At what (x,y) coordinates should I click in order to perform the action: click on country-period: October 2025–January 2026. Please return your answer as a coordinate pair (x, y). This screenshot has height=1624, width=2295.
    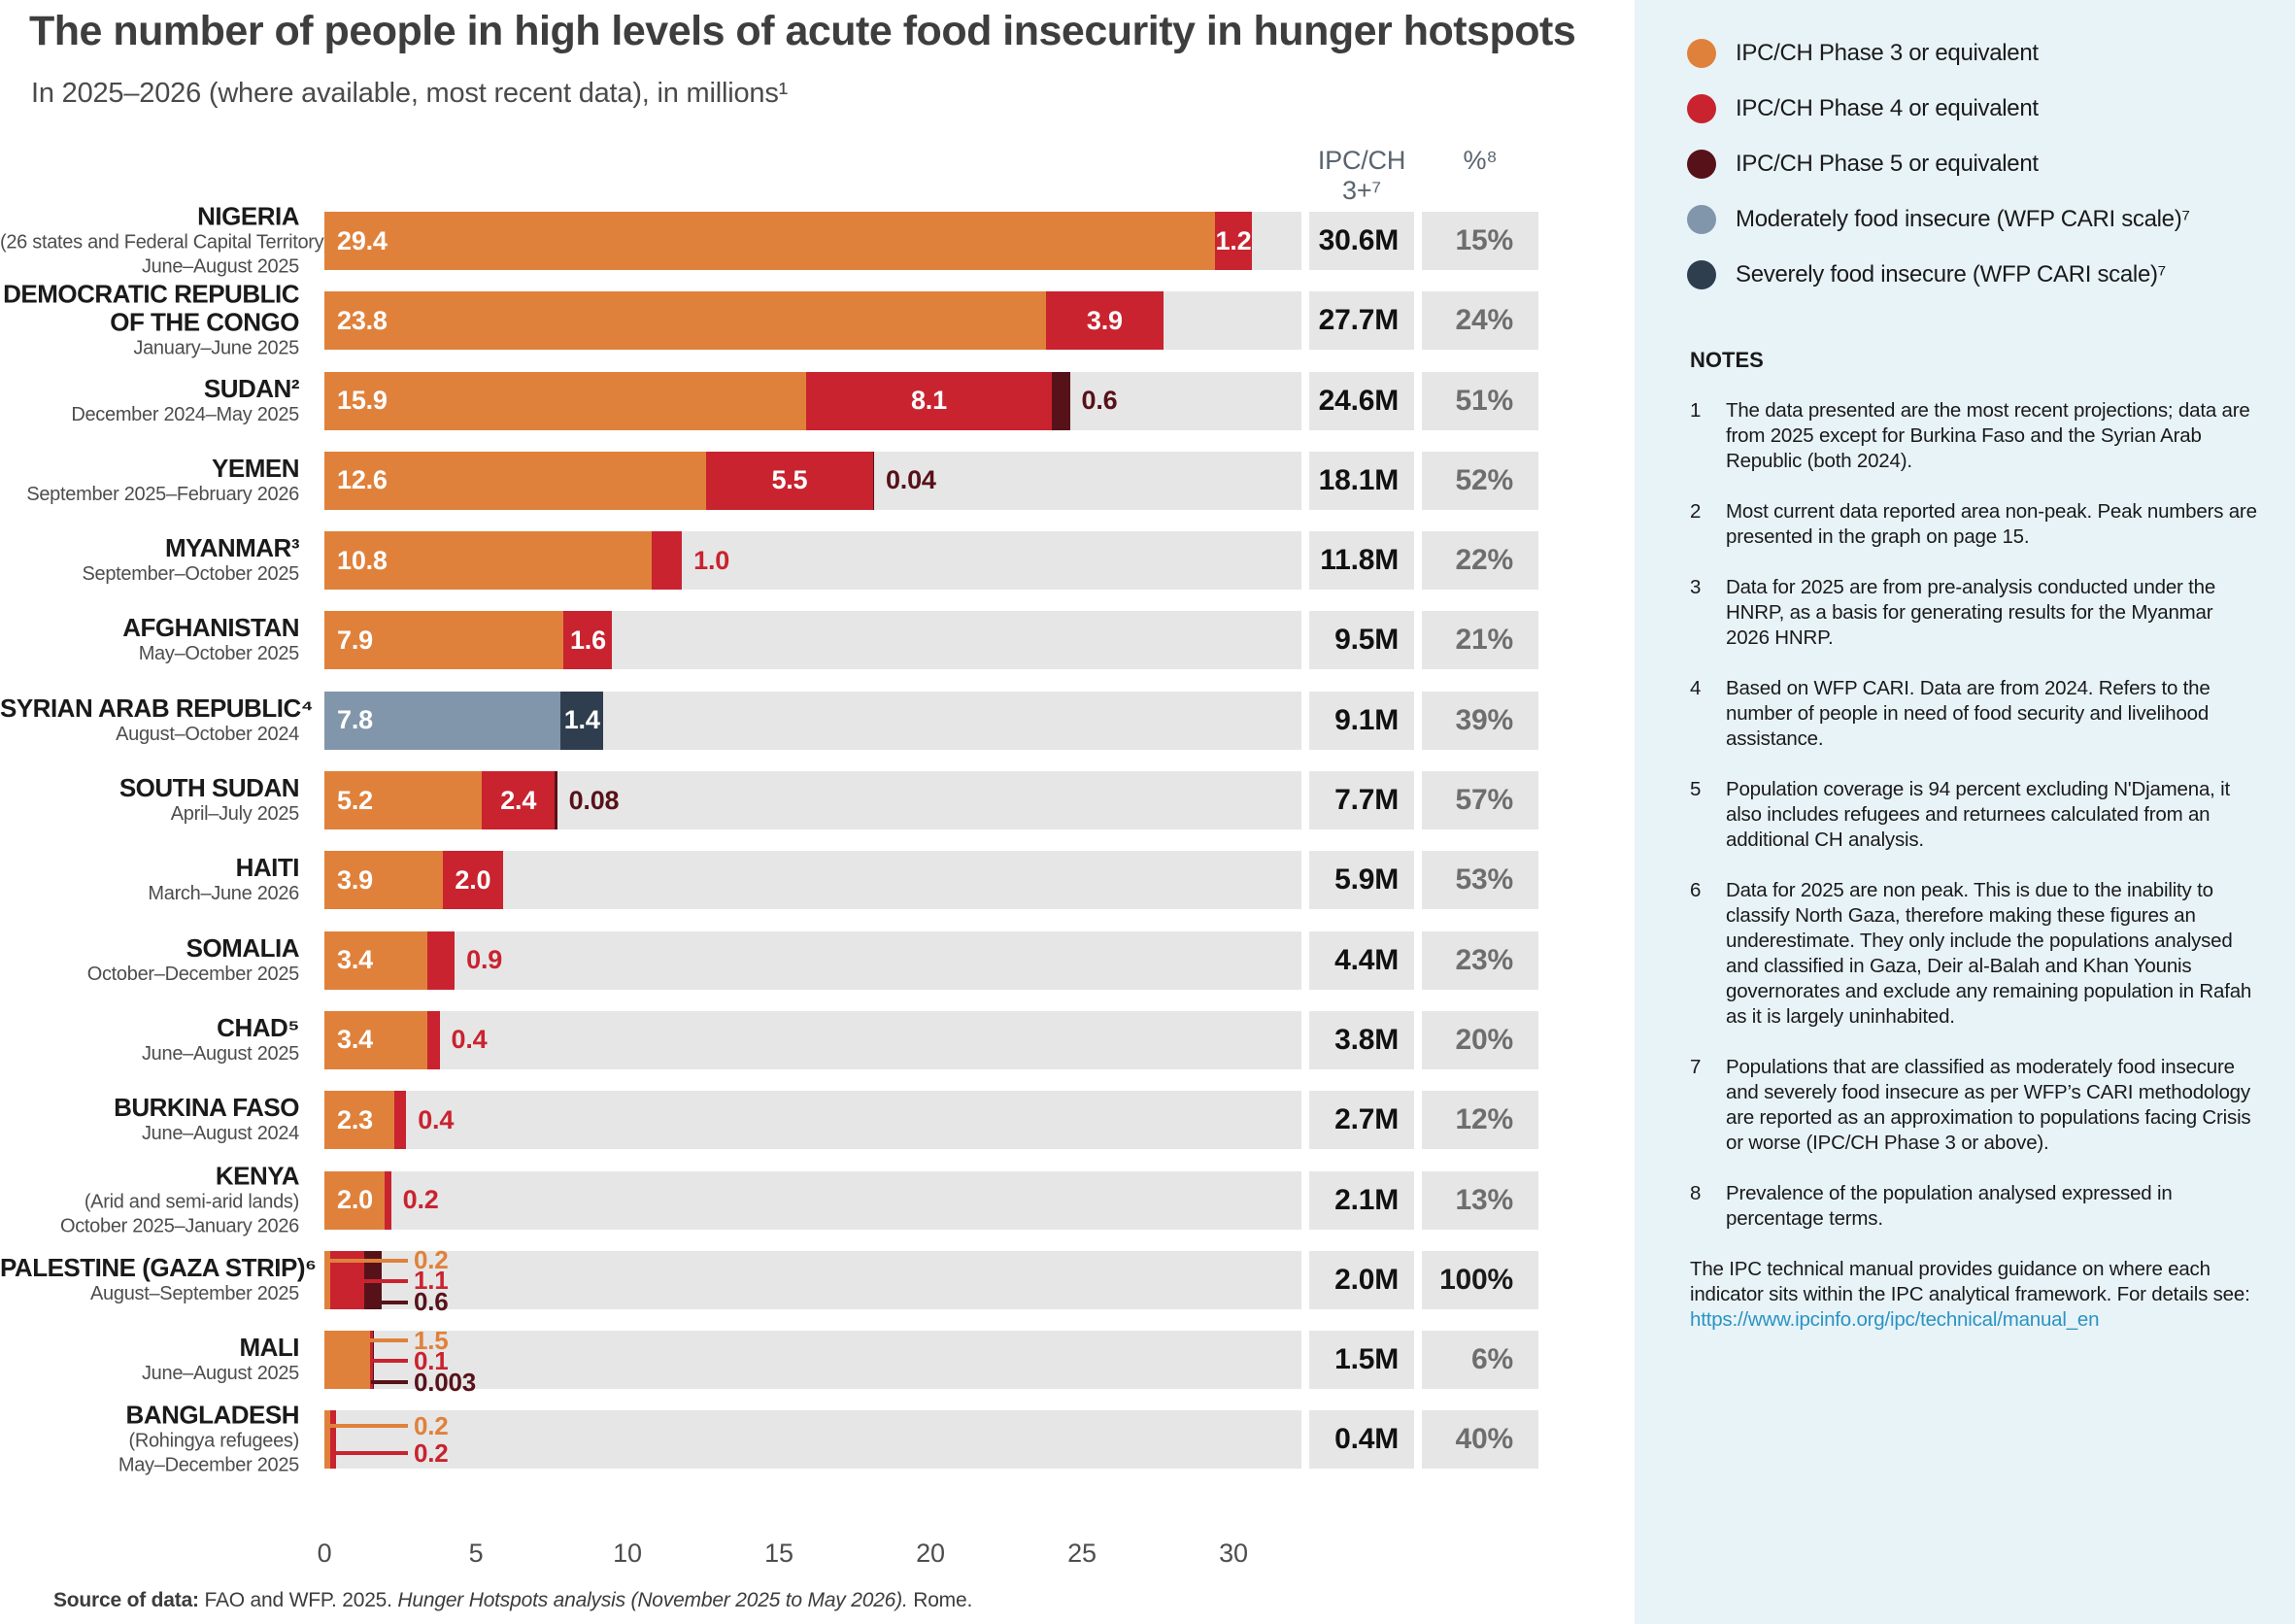
    Looking at the image, I should click on (179, 1226).